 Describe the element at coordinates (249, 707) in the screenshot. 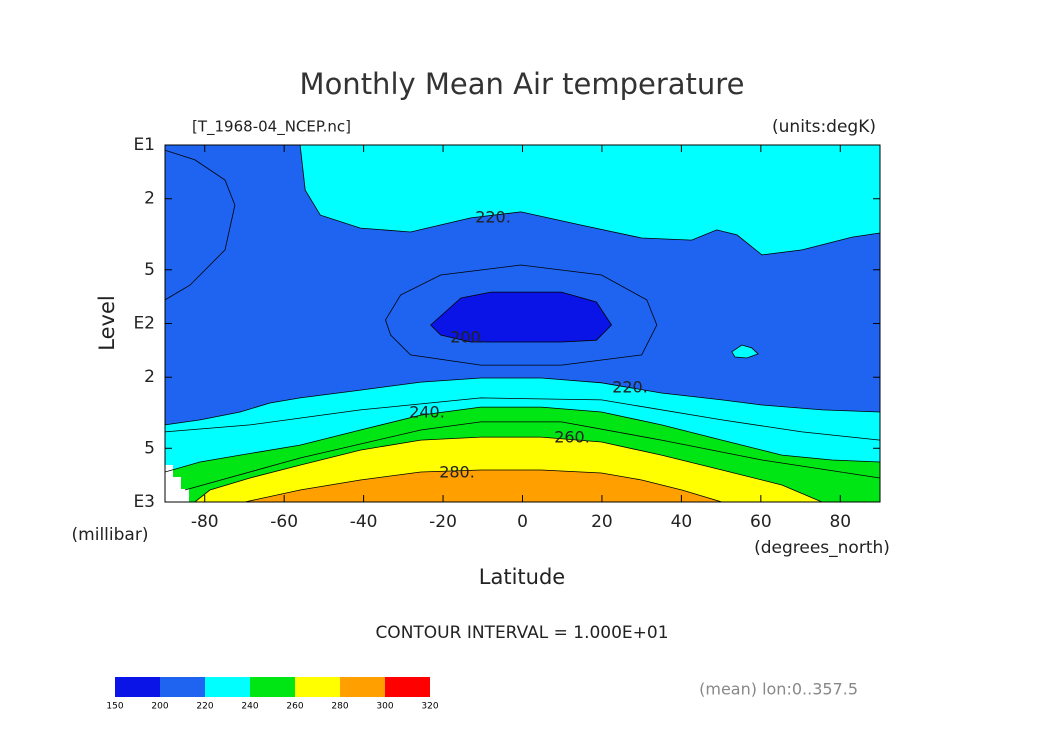

I see `colorbar-label: 240` at that location.